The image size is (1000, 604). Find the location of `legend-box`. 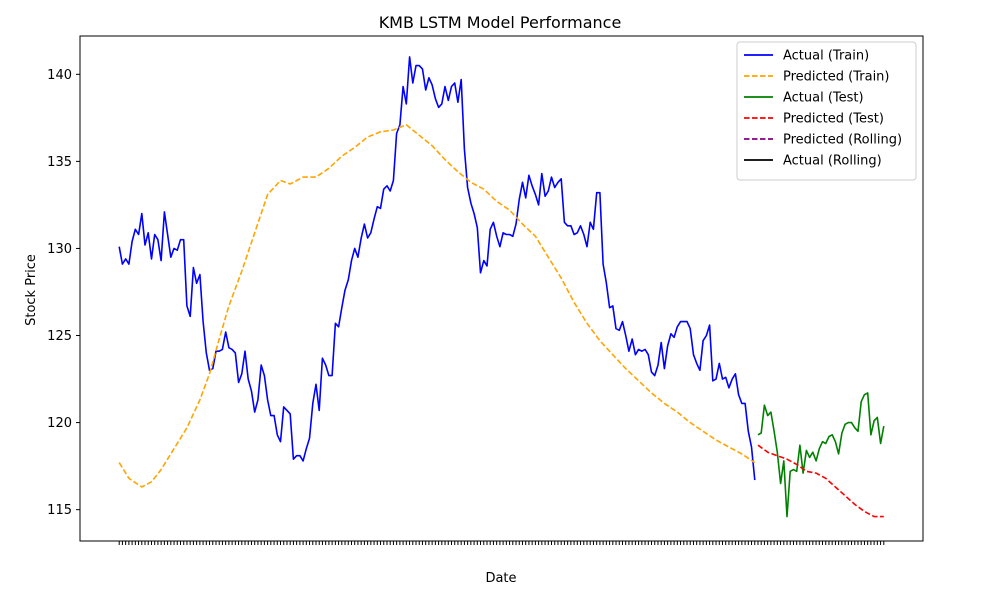

legend-box is located at coordinates (826, 111).